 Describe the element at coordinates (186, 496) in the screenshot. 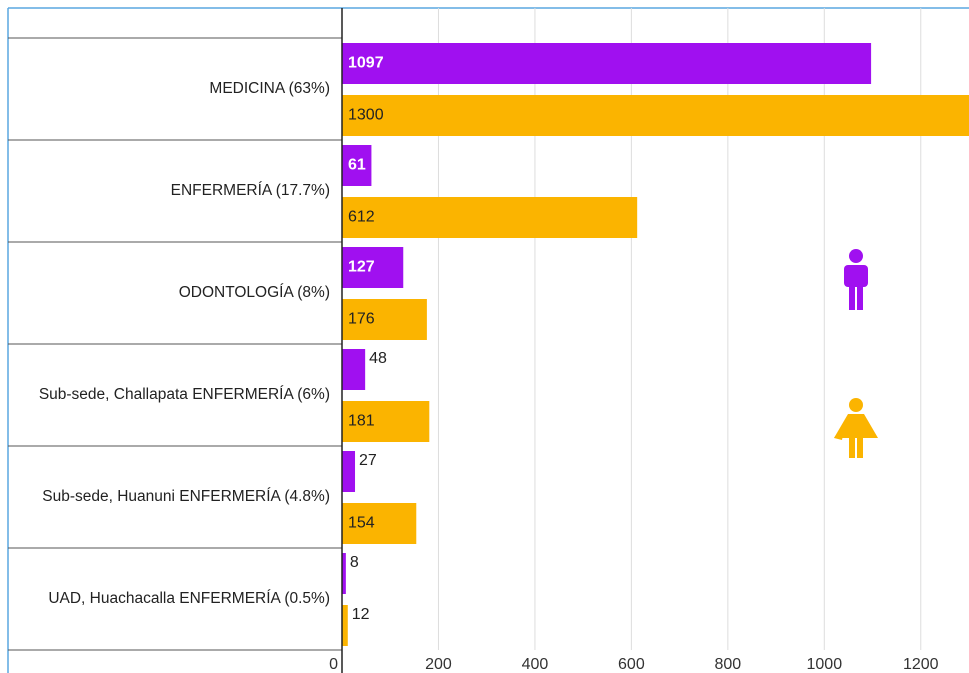

I see `category-label: Sub-sede, Huanuni ENFERMERÍA (4.8%)` at that location.